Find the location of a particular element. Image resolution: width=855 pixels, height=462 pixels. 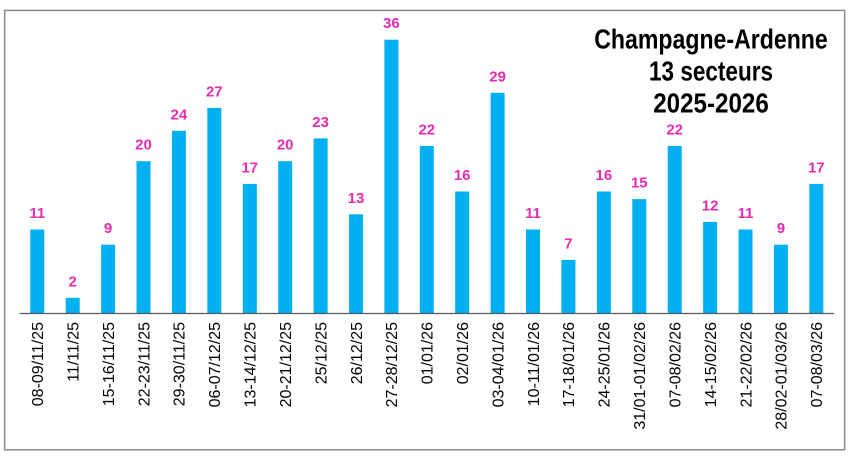

svg-text: 31/01-01/02/26 is located at coordinates (640, 376).